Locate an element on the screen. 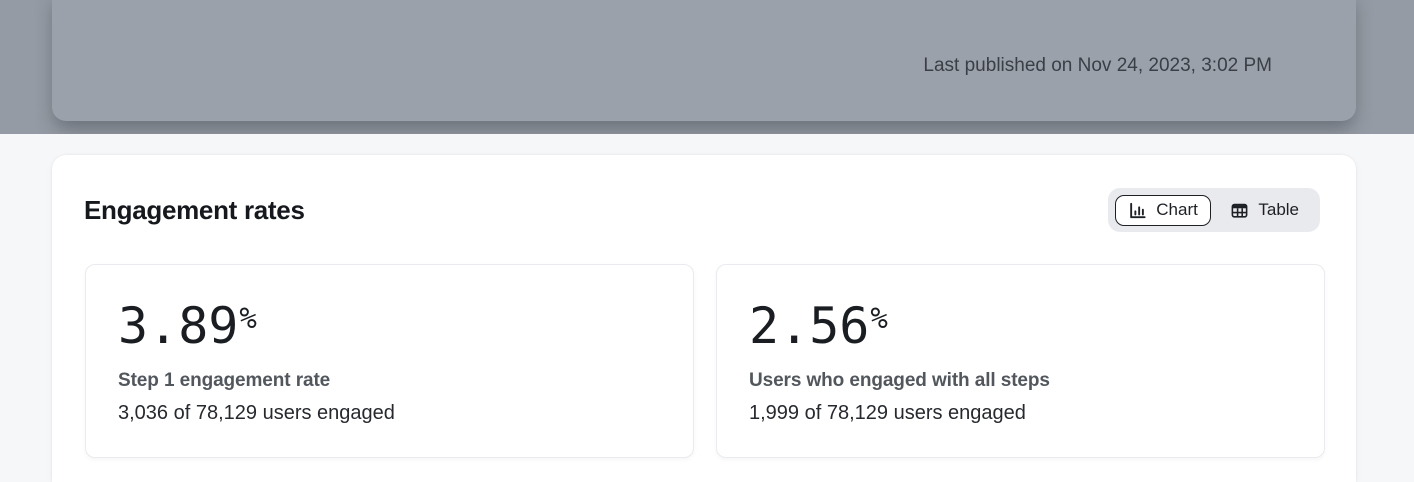 Image resolution: width=1414 pixels, height=482 pixels. chart-view-label: Chart is located at coordinates (1177, 209).